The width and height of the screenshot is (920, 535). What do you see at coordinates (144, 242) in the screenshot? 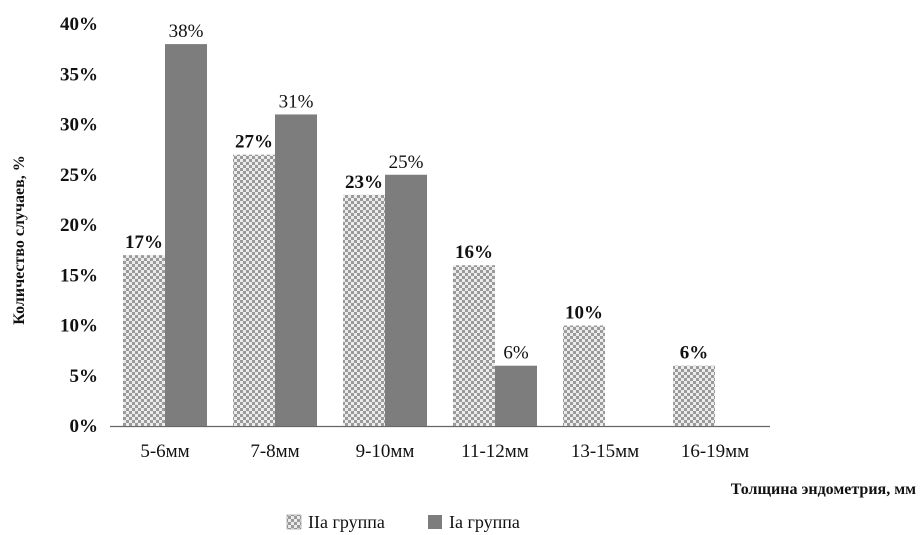
I see `data-label-iia: 17%` at bounding box center [144, 242].